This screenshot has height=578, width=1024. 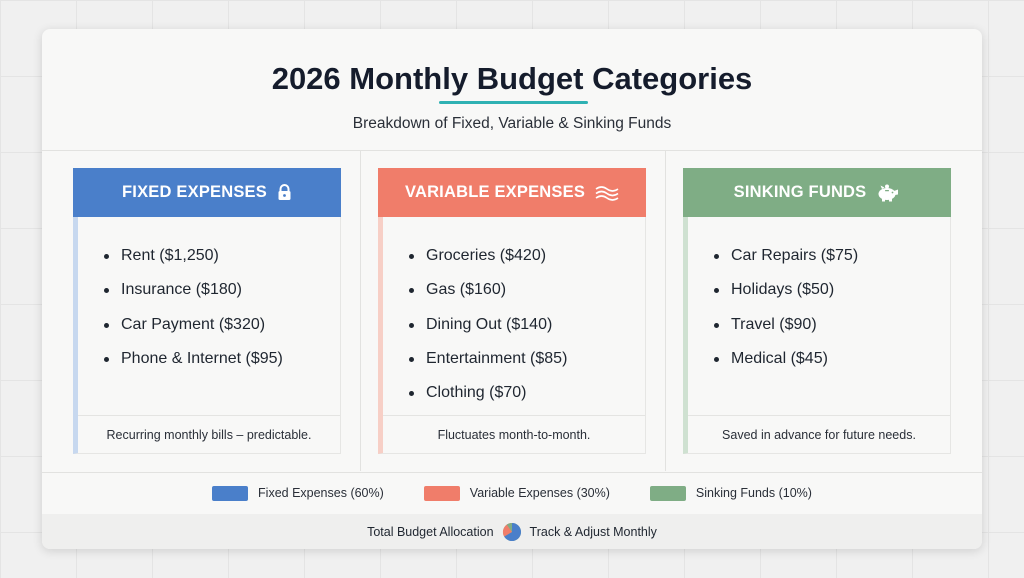 I want to click on variable-expenses-note: Fluctuates month-to-month., so click(x=514, y=434).